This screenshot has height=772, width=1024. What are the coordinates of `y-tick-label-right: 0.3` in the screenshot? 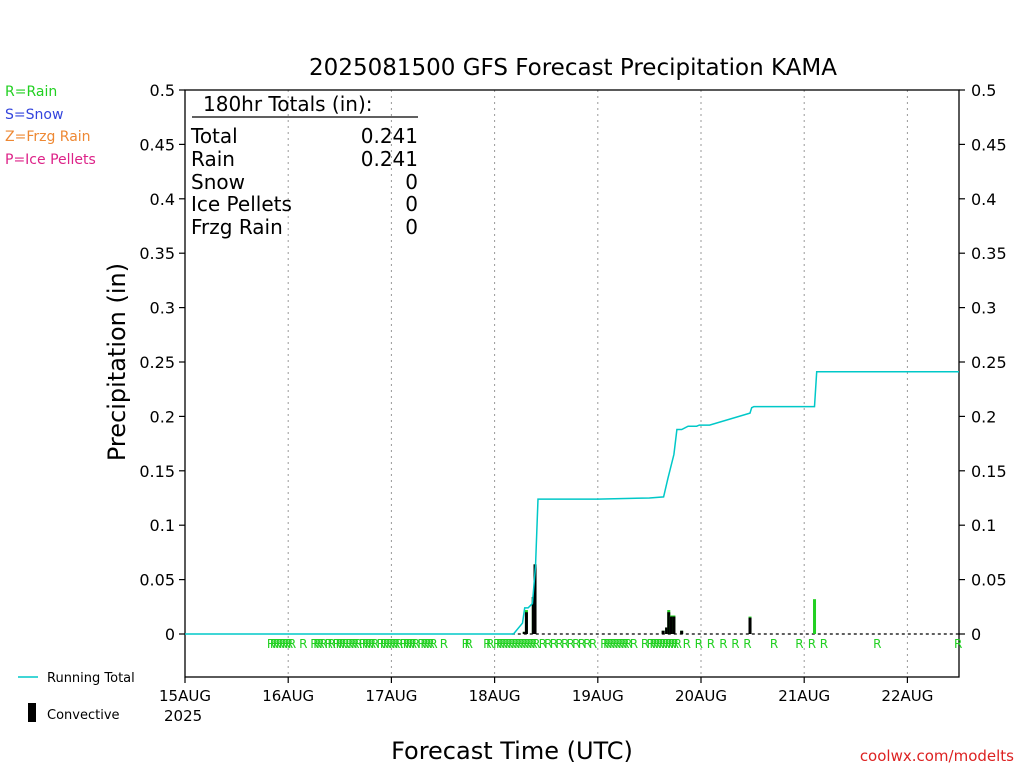 It's located at (983, 308).